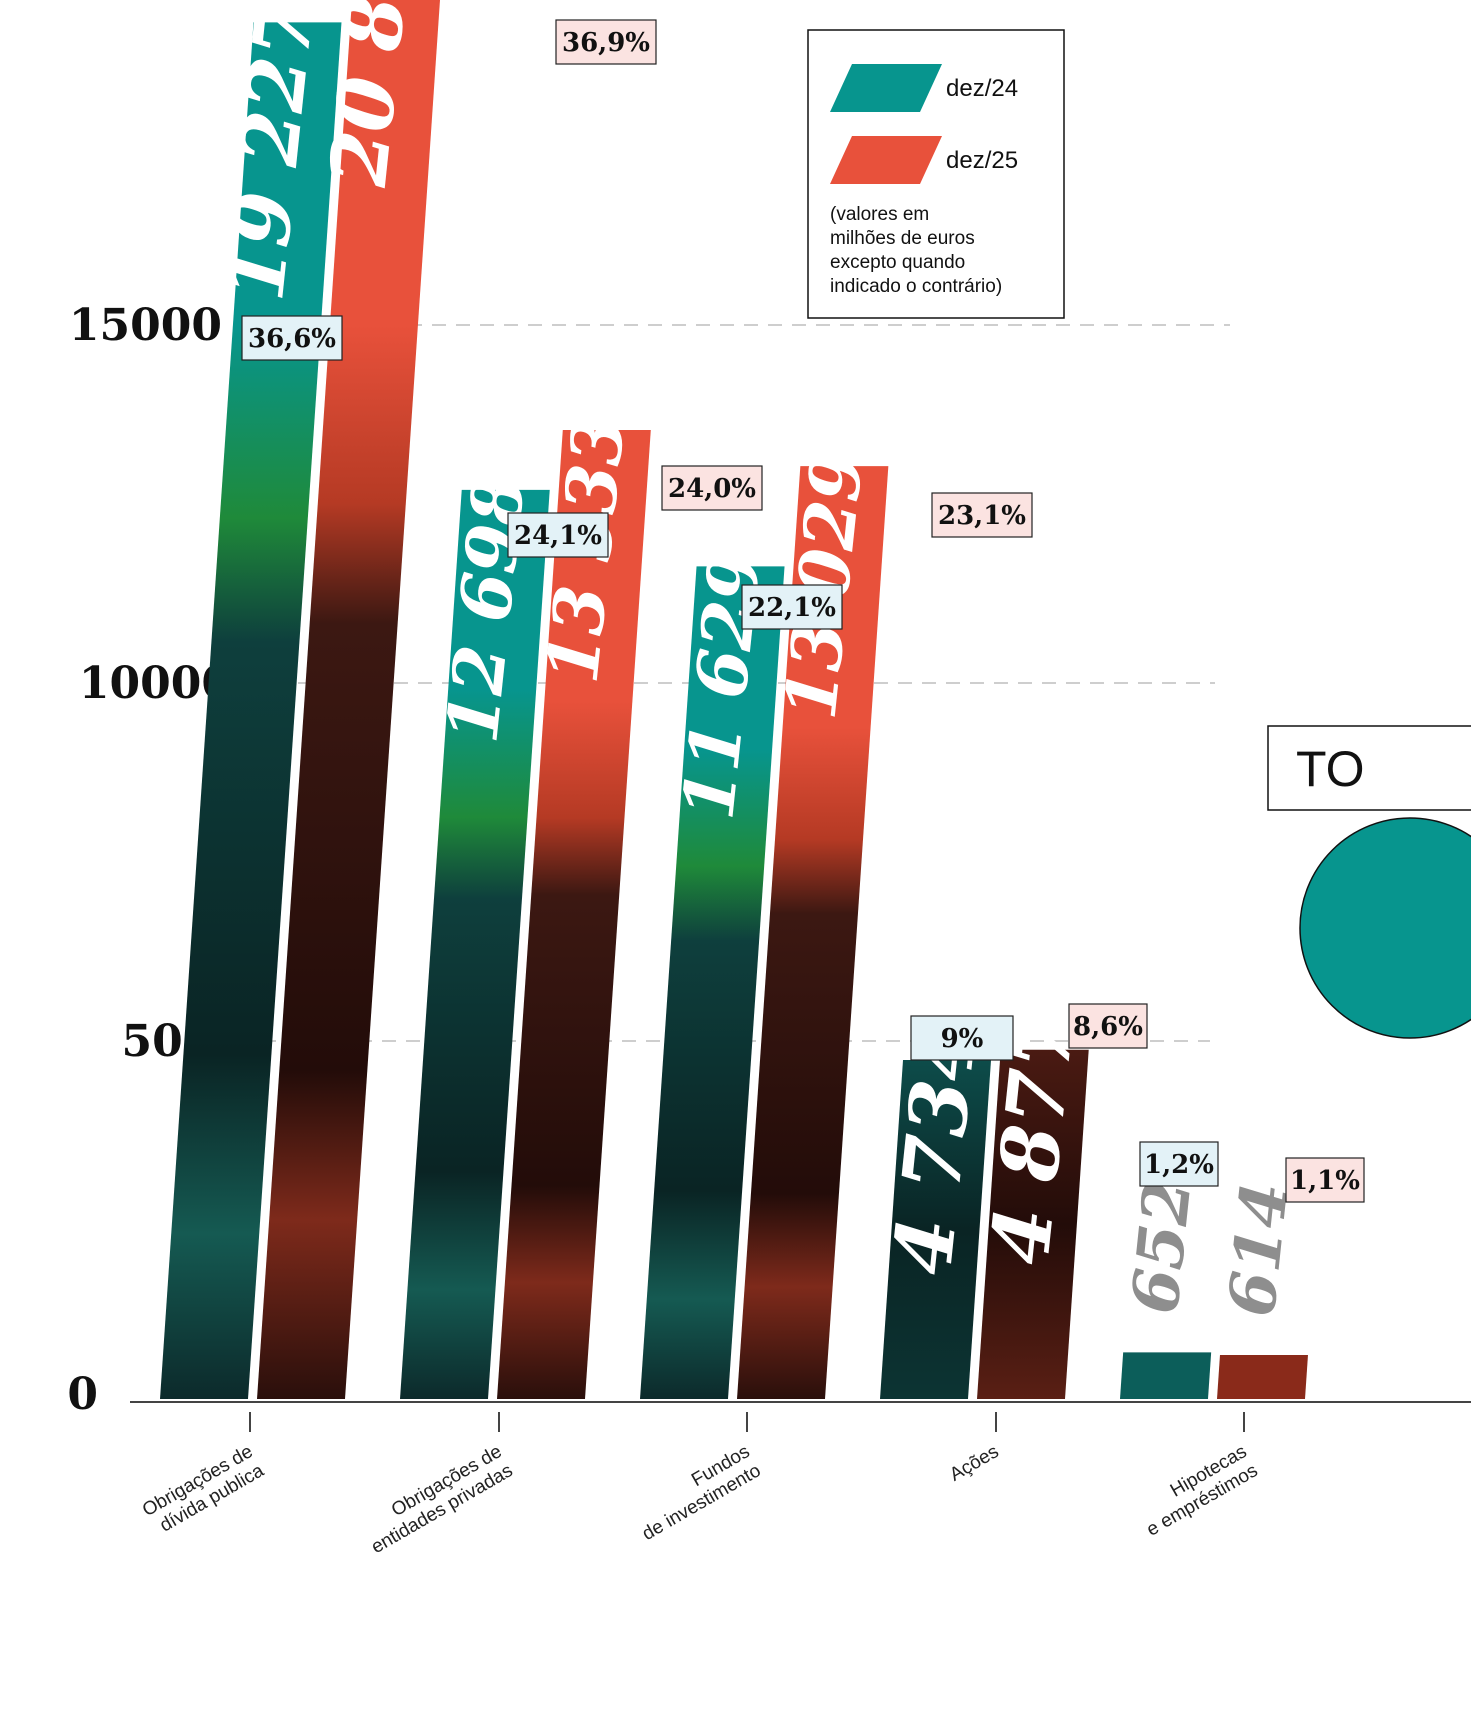 This screenshot has height=1728, width=1471. I want to click on share-label-dez/25-1: 24,0%, so click(712, 488).